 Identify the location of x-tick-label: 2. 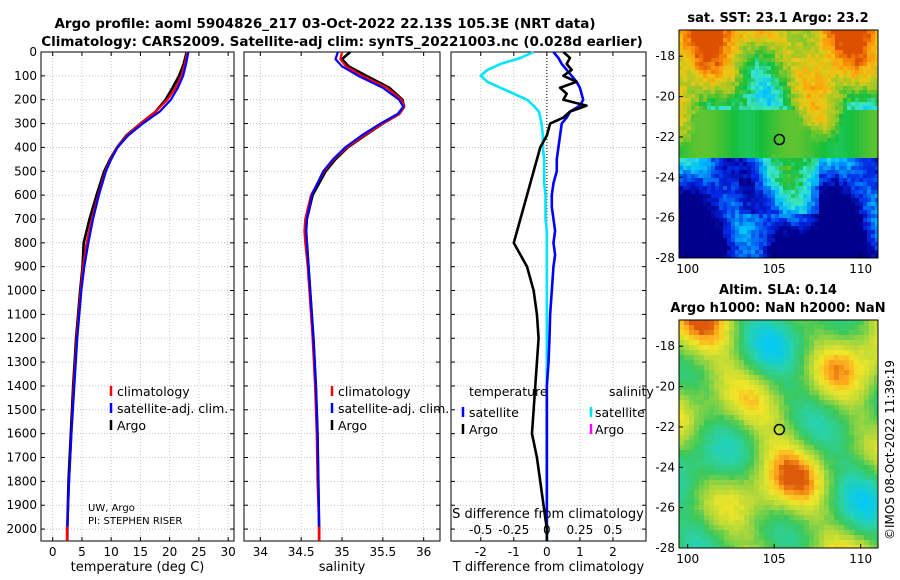
(613, 552).